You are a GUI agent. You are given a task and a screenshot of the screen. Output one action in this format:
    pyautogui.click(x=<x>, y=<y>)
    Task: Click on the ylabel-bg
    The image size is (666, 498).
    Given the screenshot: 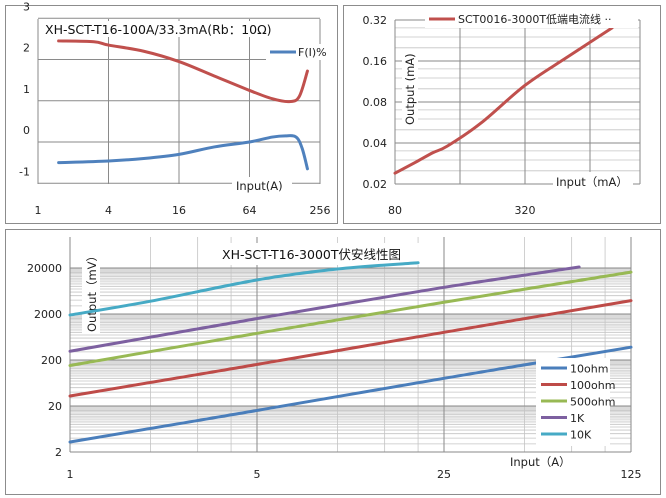 What is the action you would take?
    pyautogui.click(x=410, y=89)
    